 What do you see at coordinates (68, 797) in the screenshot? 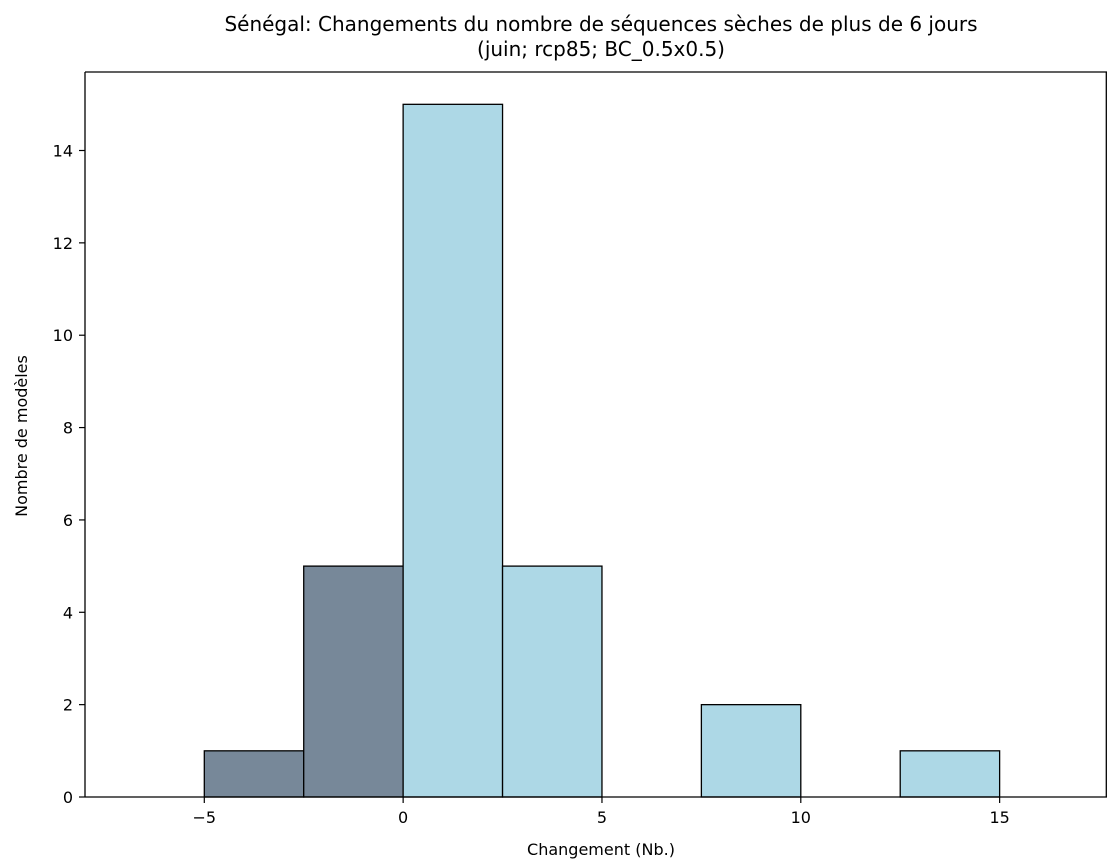
I see `y-tick-label: 0` at bounding box center [68, 797].